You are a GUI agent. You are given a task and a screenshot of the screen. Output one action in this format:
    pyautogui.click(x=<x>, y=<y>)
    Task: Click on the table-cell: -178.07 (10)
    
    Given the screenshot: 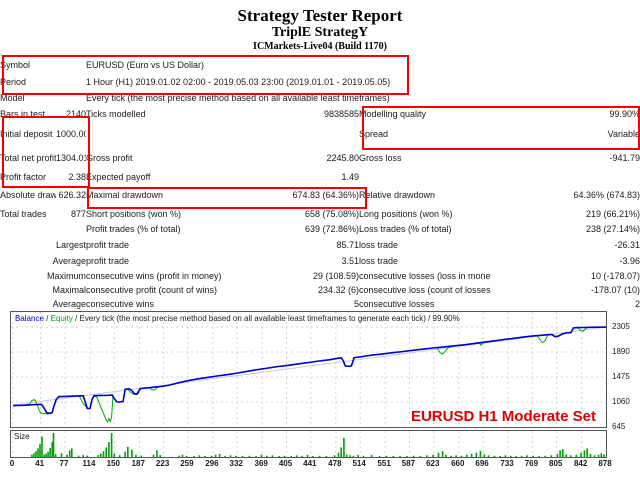 What is the action you would take?
    pyautogui.click(x=615, y=290)
    